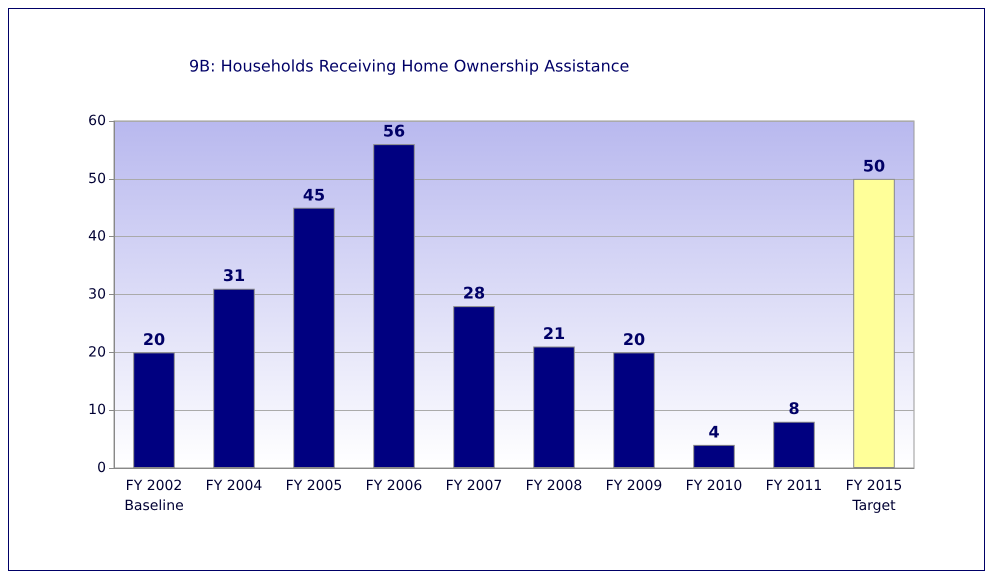 This screenshot has height=579, width=993. What do you see at coordinates (97, 294) in the screenshot?
I see `y-tick-label: 30` at bounding box center [97, 294].